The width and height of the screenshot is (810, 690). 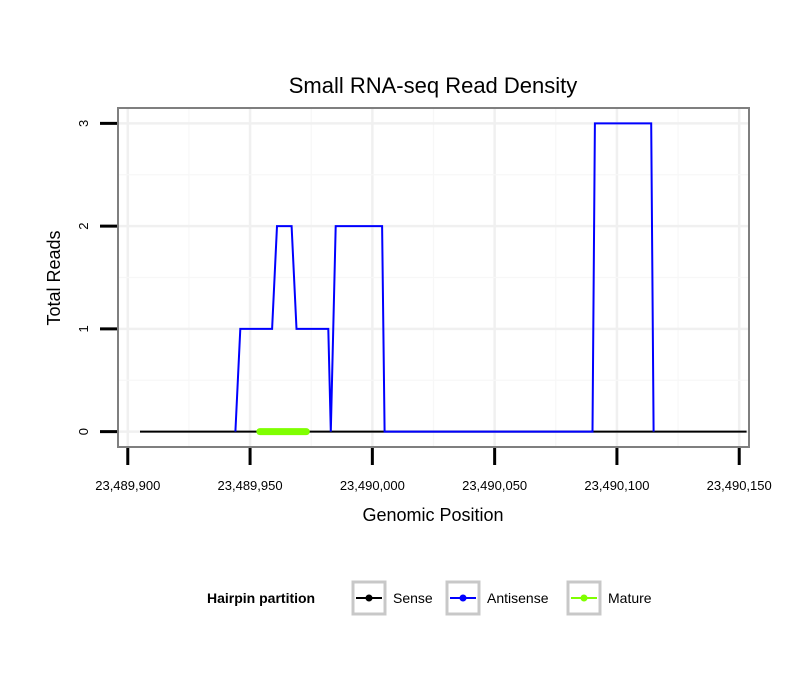 I want to click on legend-label-antisense: Antisense, so click(x=518, y=598).